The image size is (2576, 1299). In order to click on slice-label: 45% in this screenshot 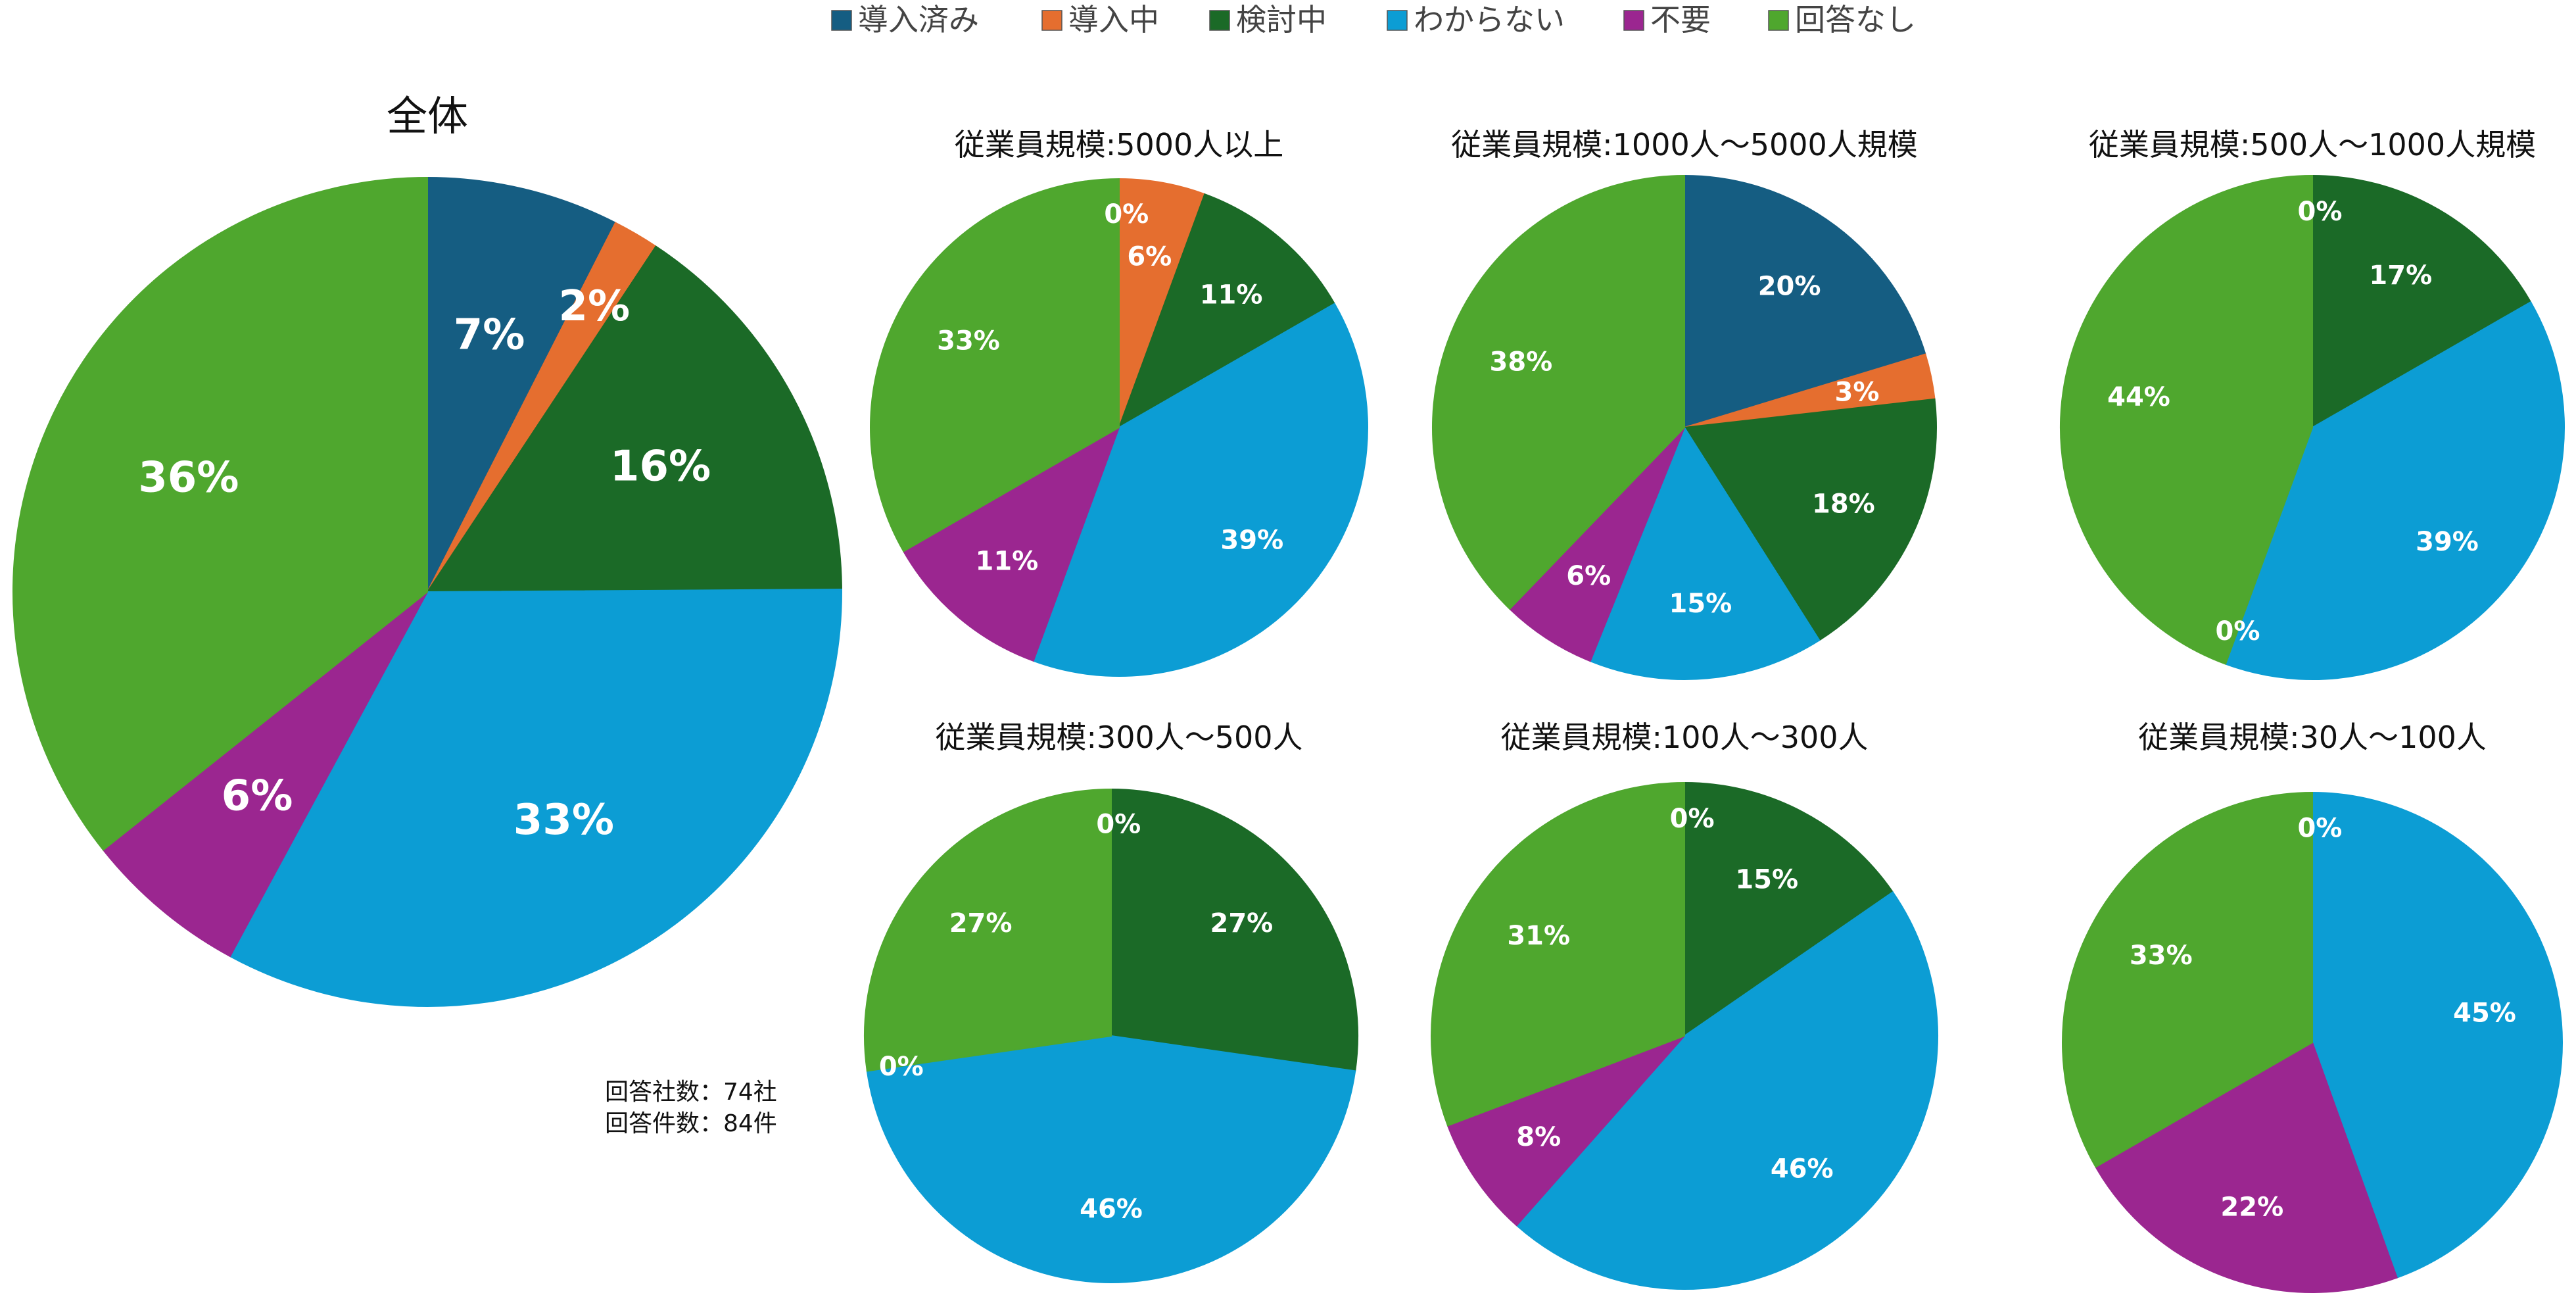, I will do `click(2485, 1013)`.